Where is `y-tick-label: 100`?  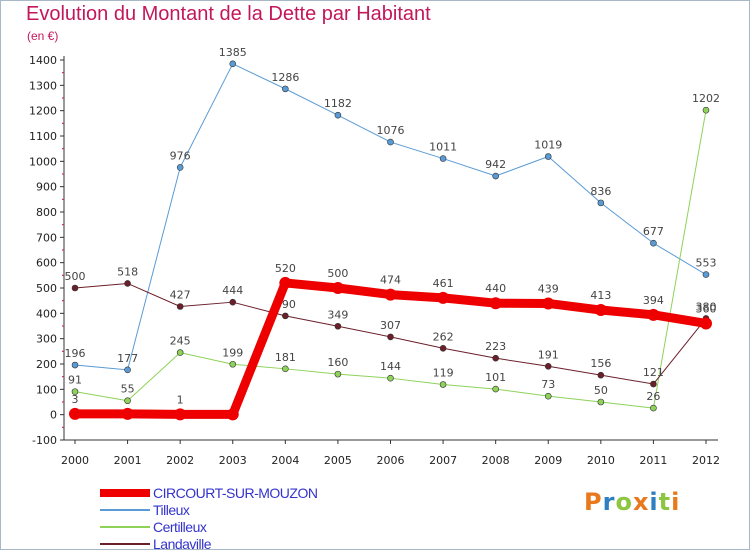
y-tick-label: 100 is located at coordinates (46, 389).